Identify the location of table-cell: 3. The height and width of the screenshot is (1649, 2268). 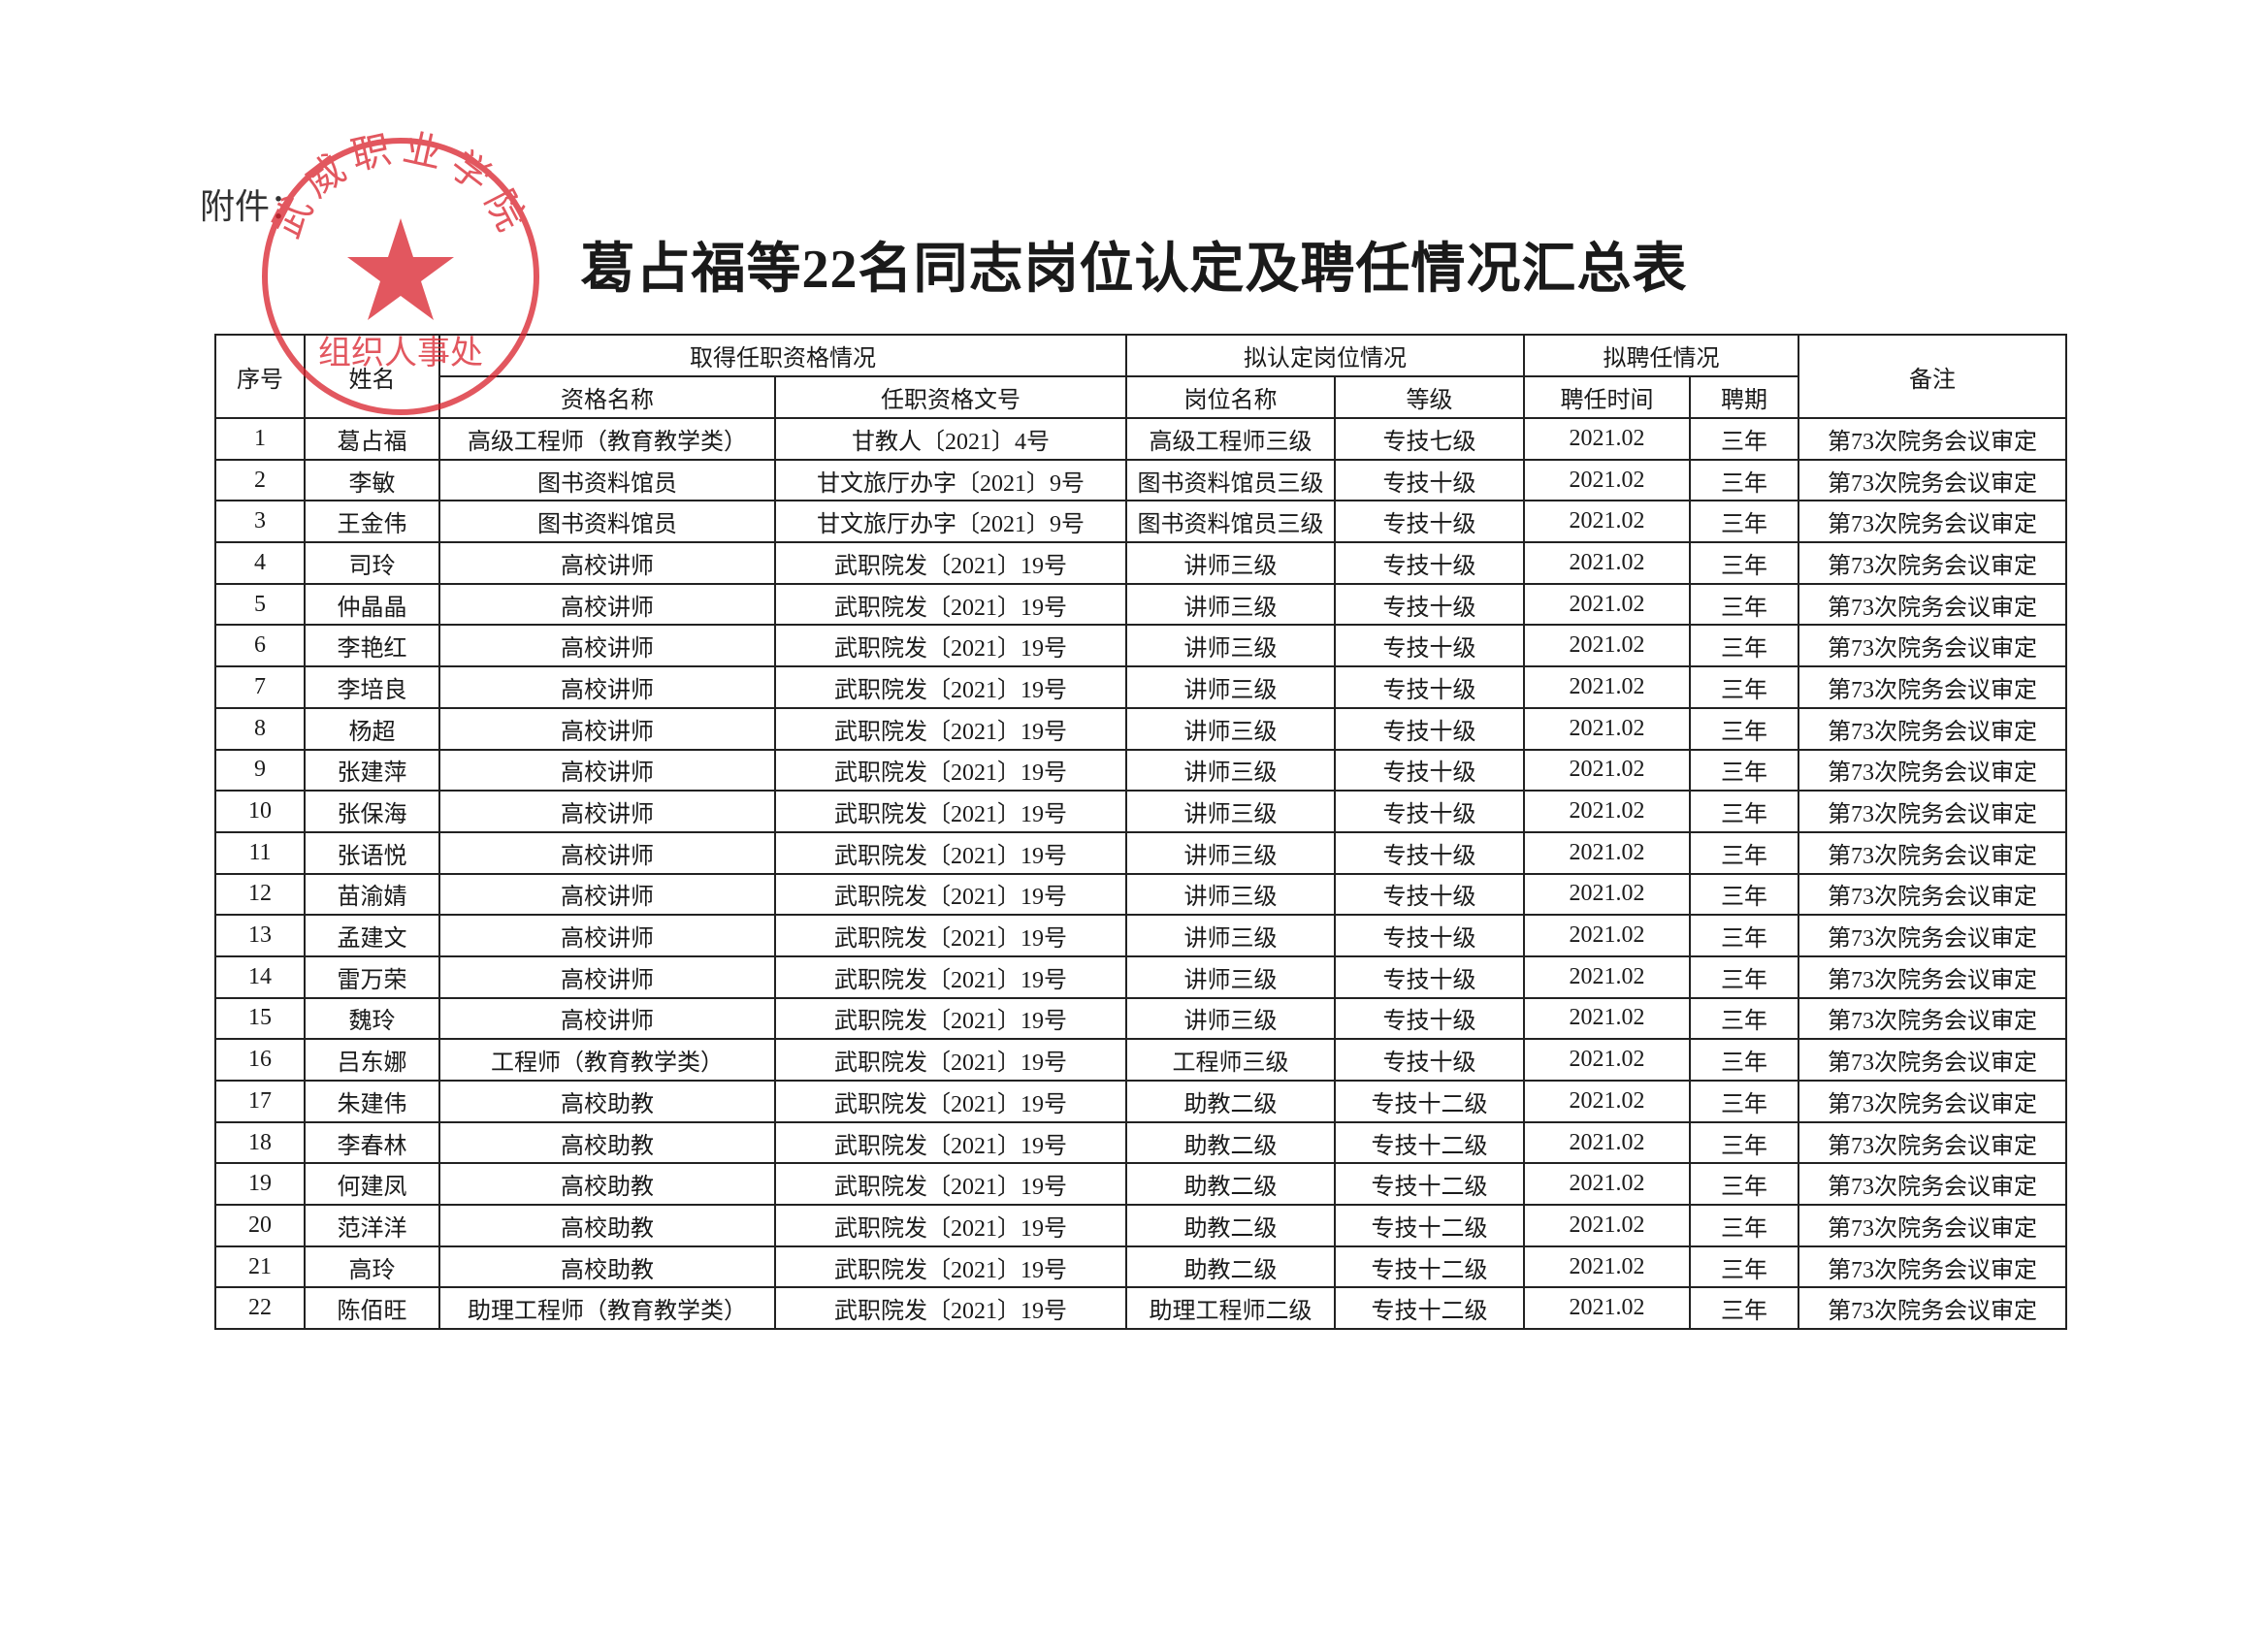
(260, 522).